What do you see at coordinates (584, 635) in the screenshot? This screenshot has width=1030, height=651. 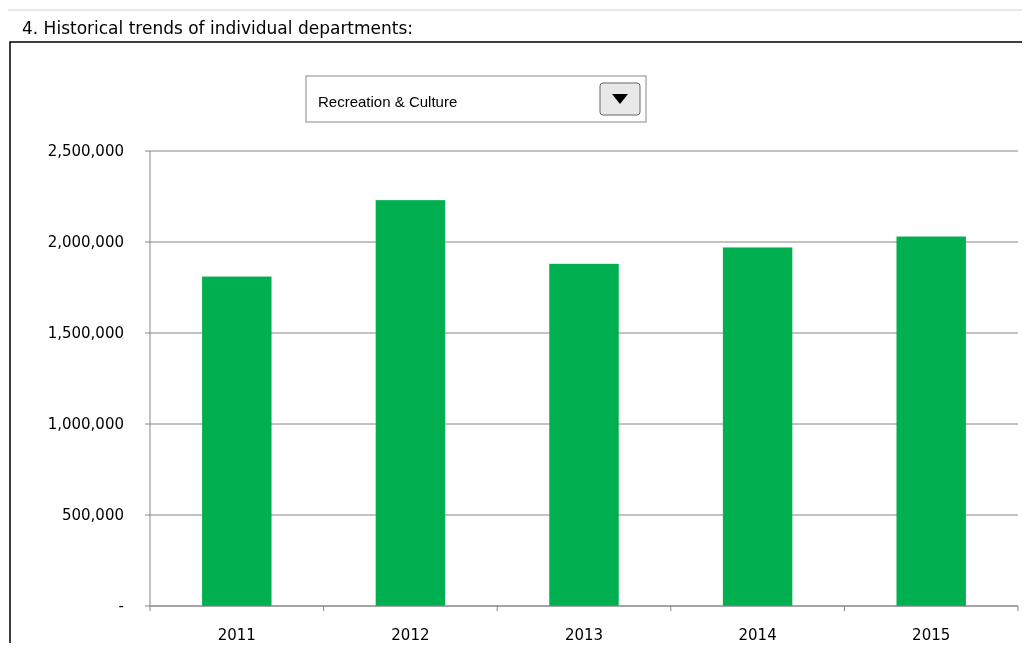 I see `x-tick-label: 2013` at bounding box center [584, 635].